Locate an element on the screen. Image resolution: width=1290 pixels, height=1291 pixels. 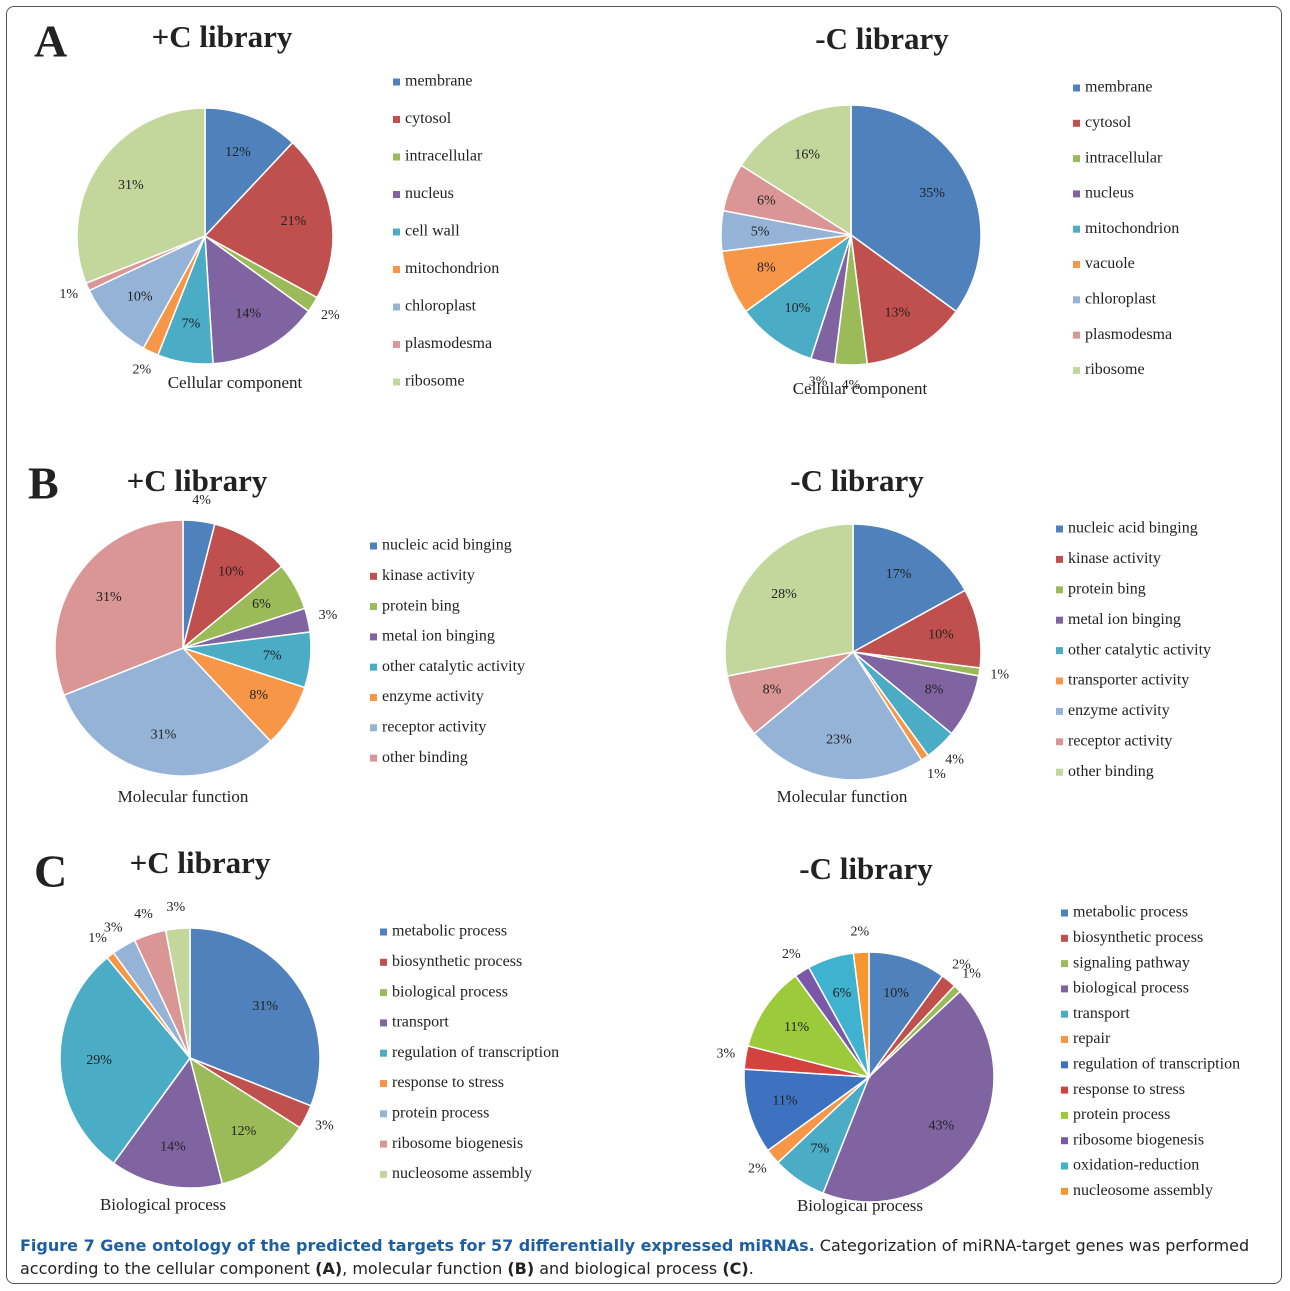
legend-label: biosynthetic process is located at coordinates (457, 961).